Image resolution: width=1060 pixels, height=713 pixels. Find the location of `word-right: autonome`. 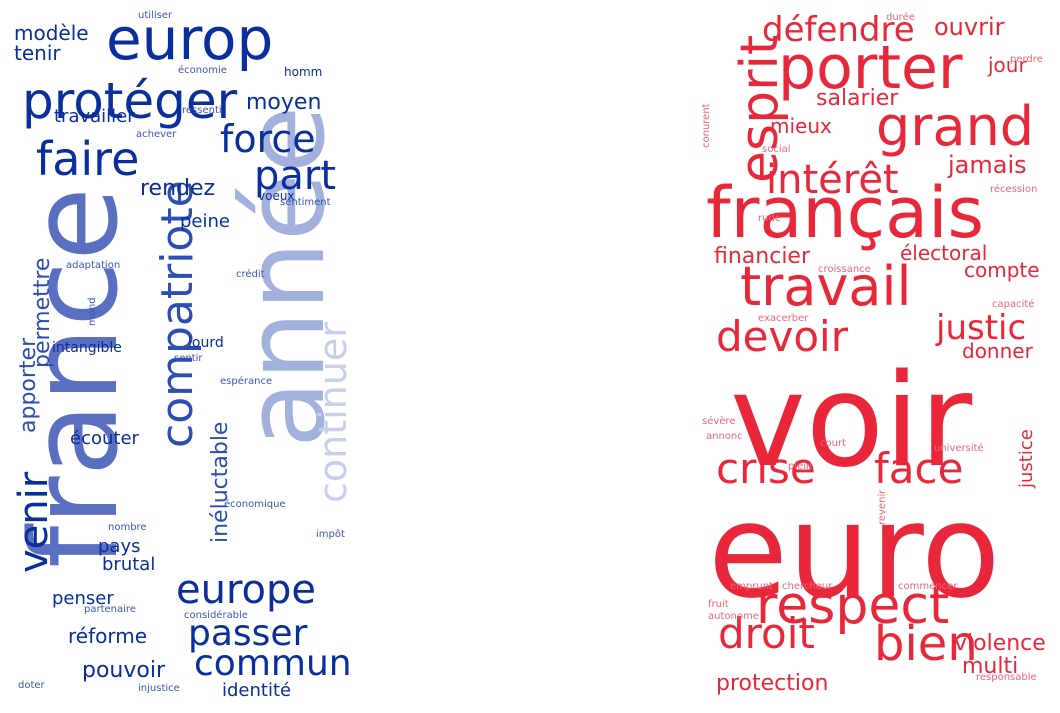

word-right: autonome is located at coordinates (733, 616).